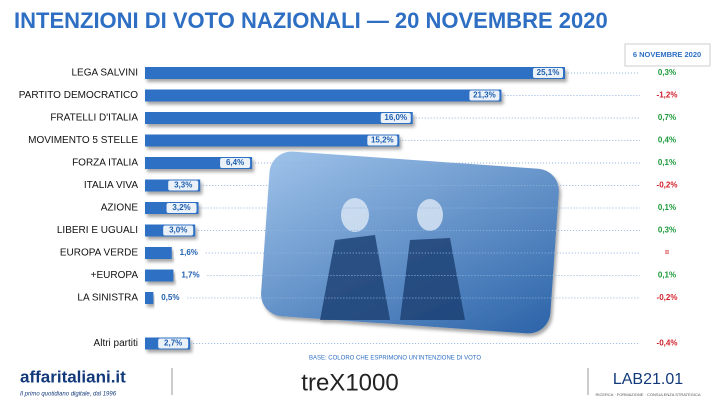 The width and height of the screenshot is (720, 405). I want to click on category-label: Altri partiti, so click(116, 343).